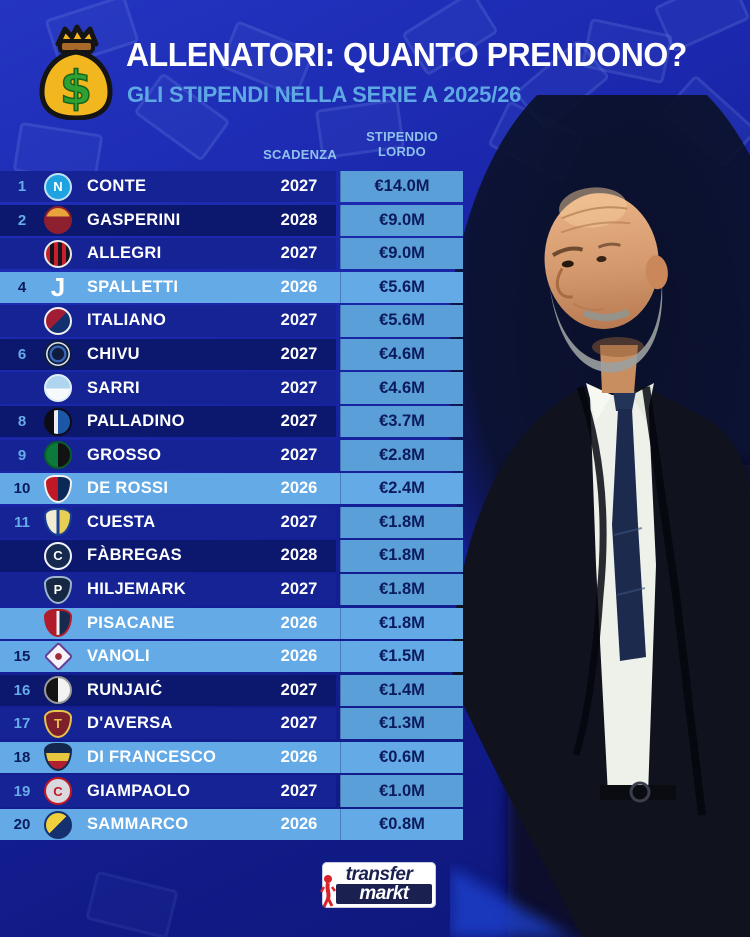  I want to click on salary-value: €4.6M, so click(401, 354).